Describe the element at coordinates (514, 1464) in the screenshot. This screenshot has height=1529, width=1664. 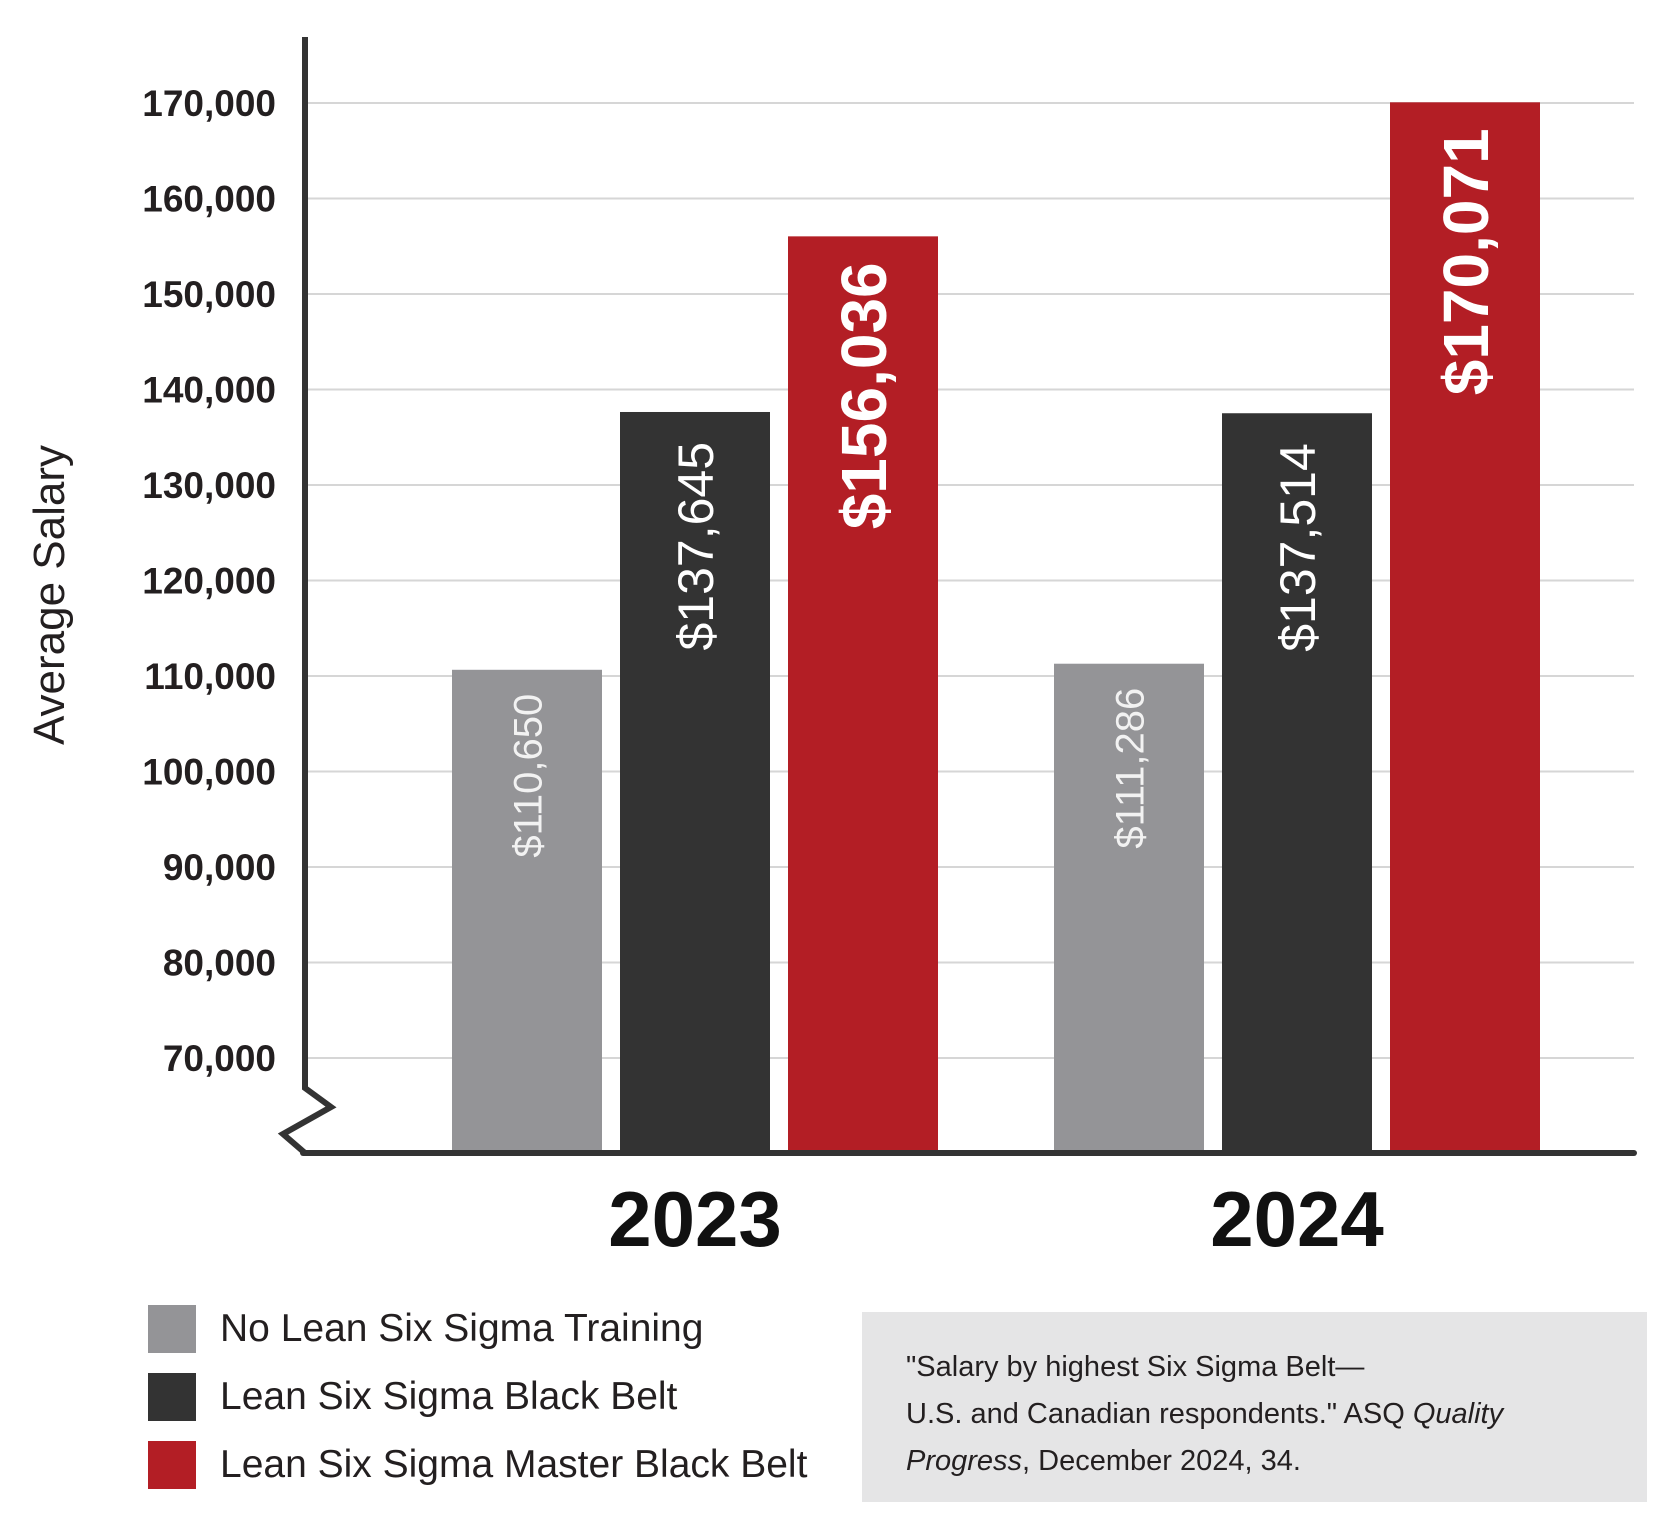
I see `legend-label: Lean Six Sigma Master Black Belt` at that location.